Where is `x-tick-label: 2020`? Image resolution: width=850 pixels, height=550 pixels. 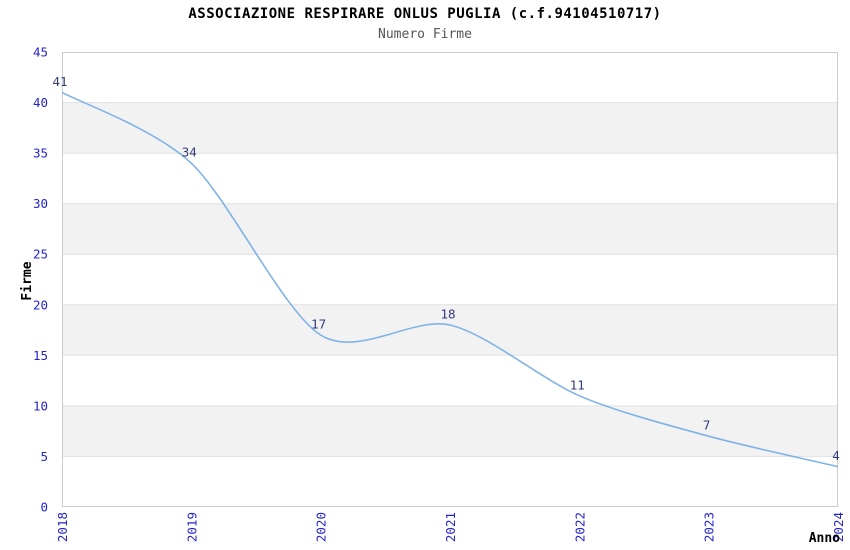 x-tick-label: 2020 is located at coordinates (321, 527).